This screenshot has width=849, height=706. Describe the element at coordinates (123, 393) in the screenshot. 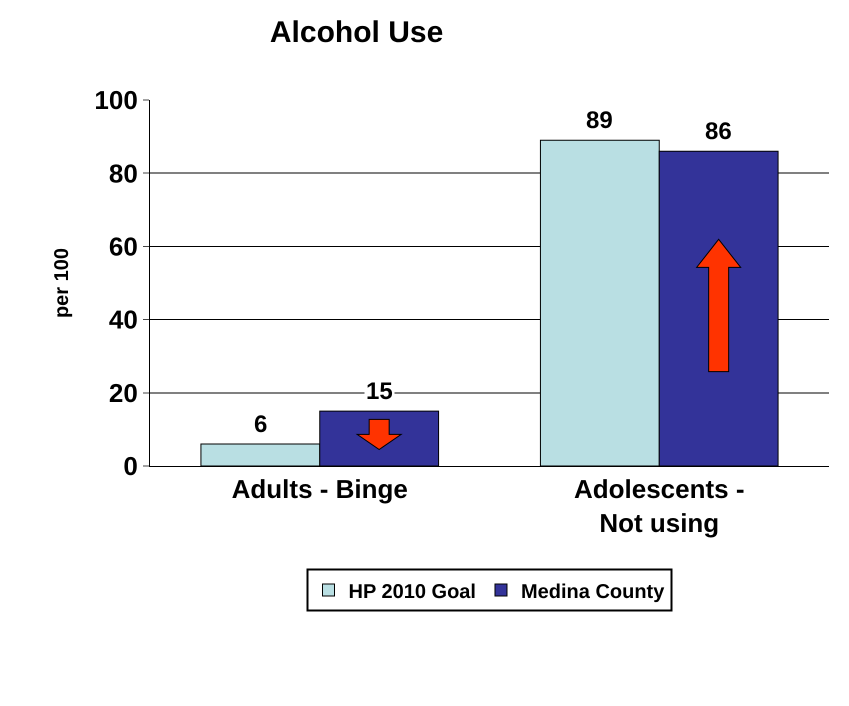

I see `y-tick-label: 20` at that location.